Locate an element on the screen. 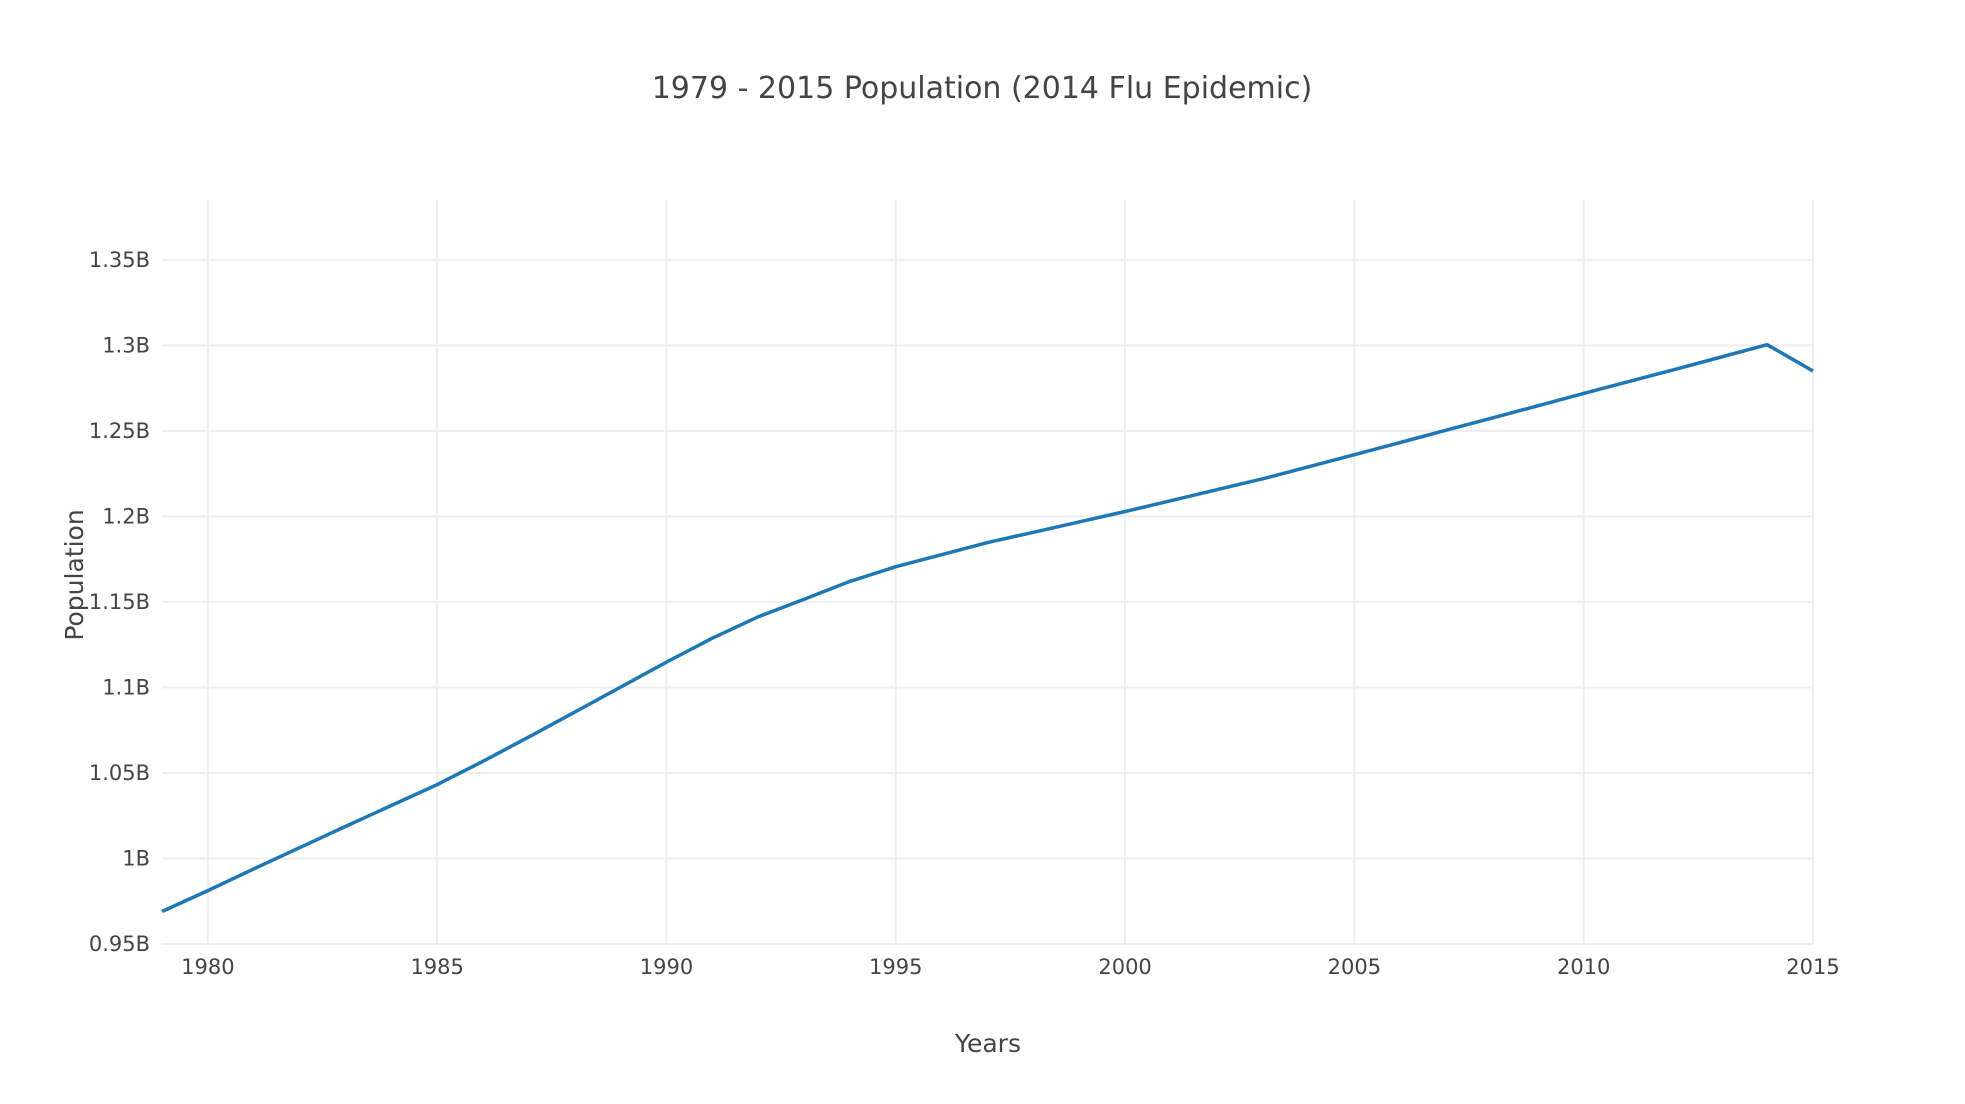  x-tick-label: 1990 is located at coordinates (666, 967).